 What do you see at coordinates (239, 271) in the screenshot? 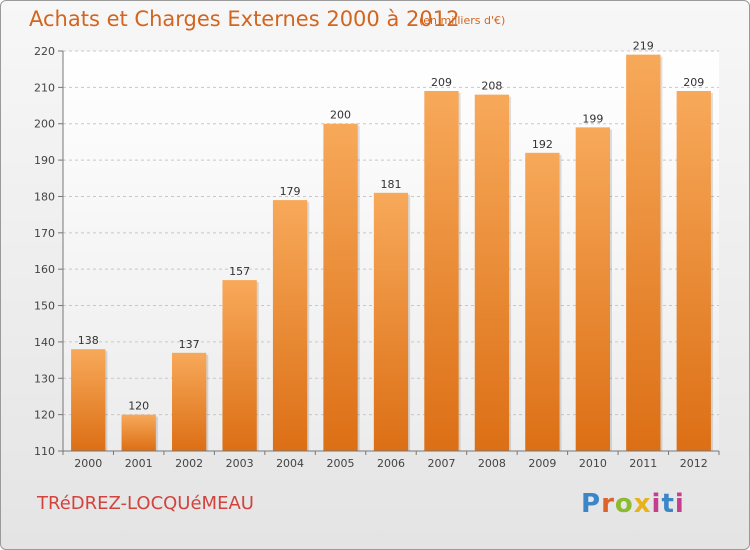
I see `data-label: 157` at bounding box center [239, 271].